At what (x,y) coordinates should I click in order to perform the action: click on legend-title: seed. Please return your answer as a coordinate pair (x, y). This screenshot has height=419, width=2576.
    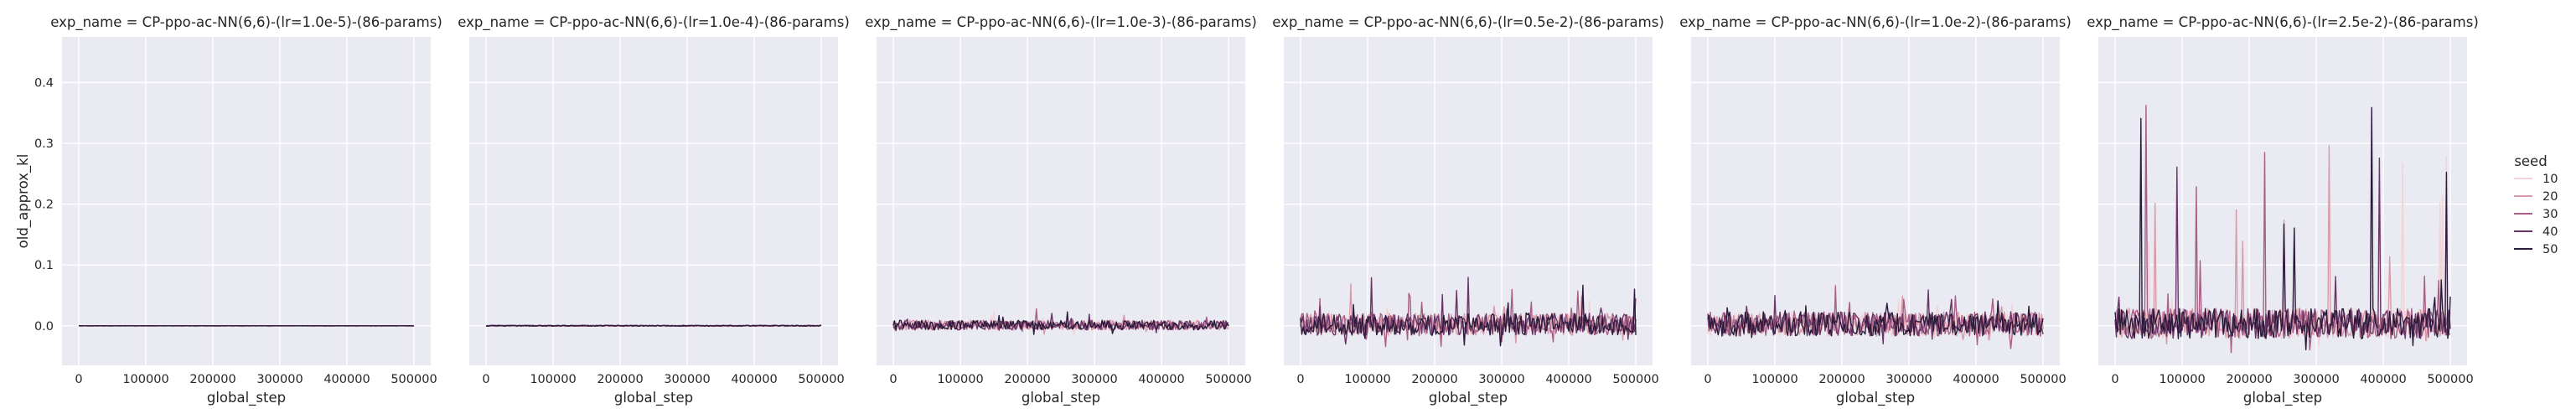
    Looking at the image, I should click on (2530, 161).